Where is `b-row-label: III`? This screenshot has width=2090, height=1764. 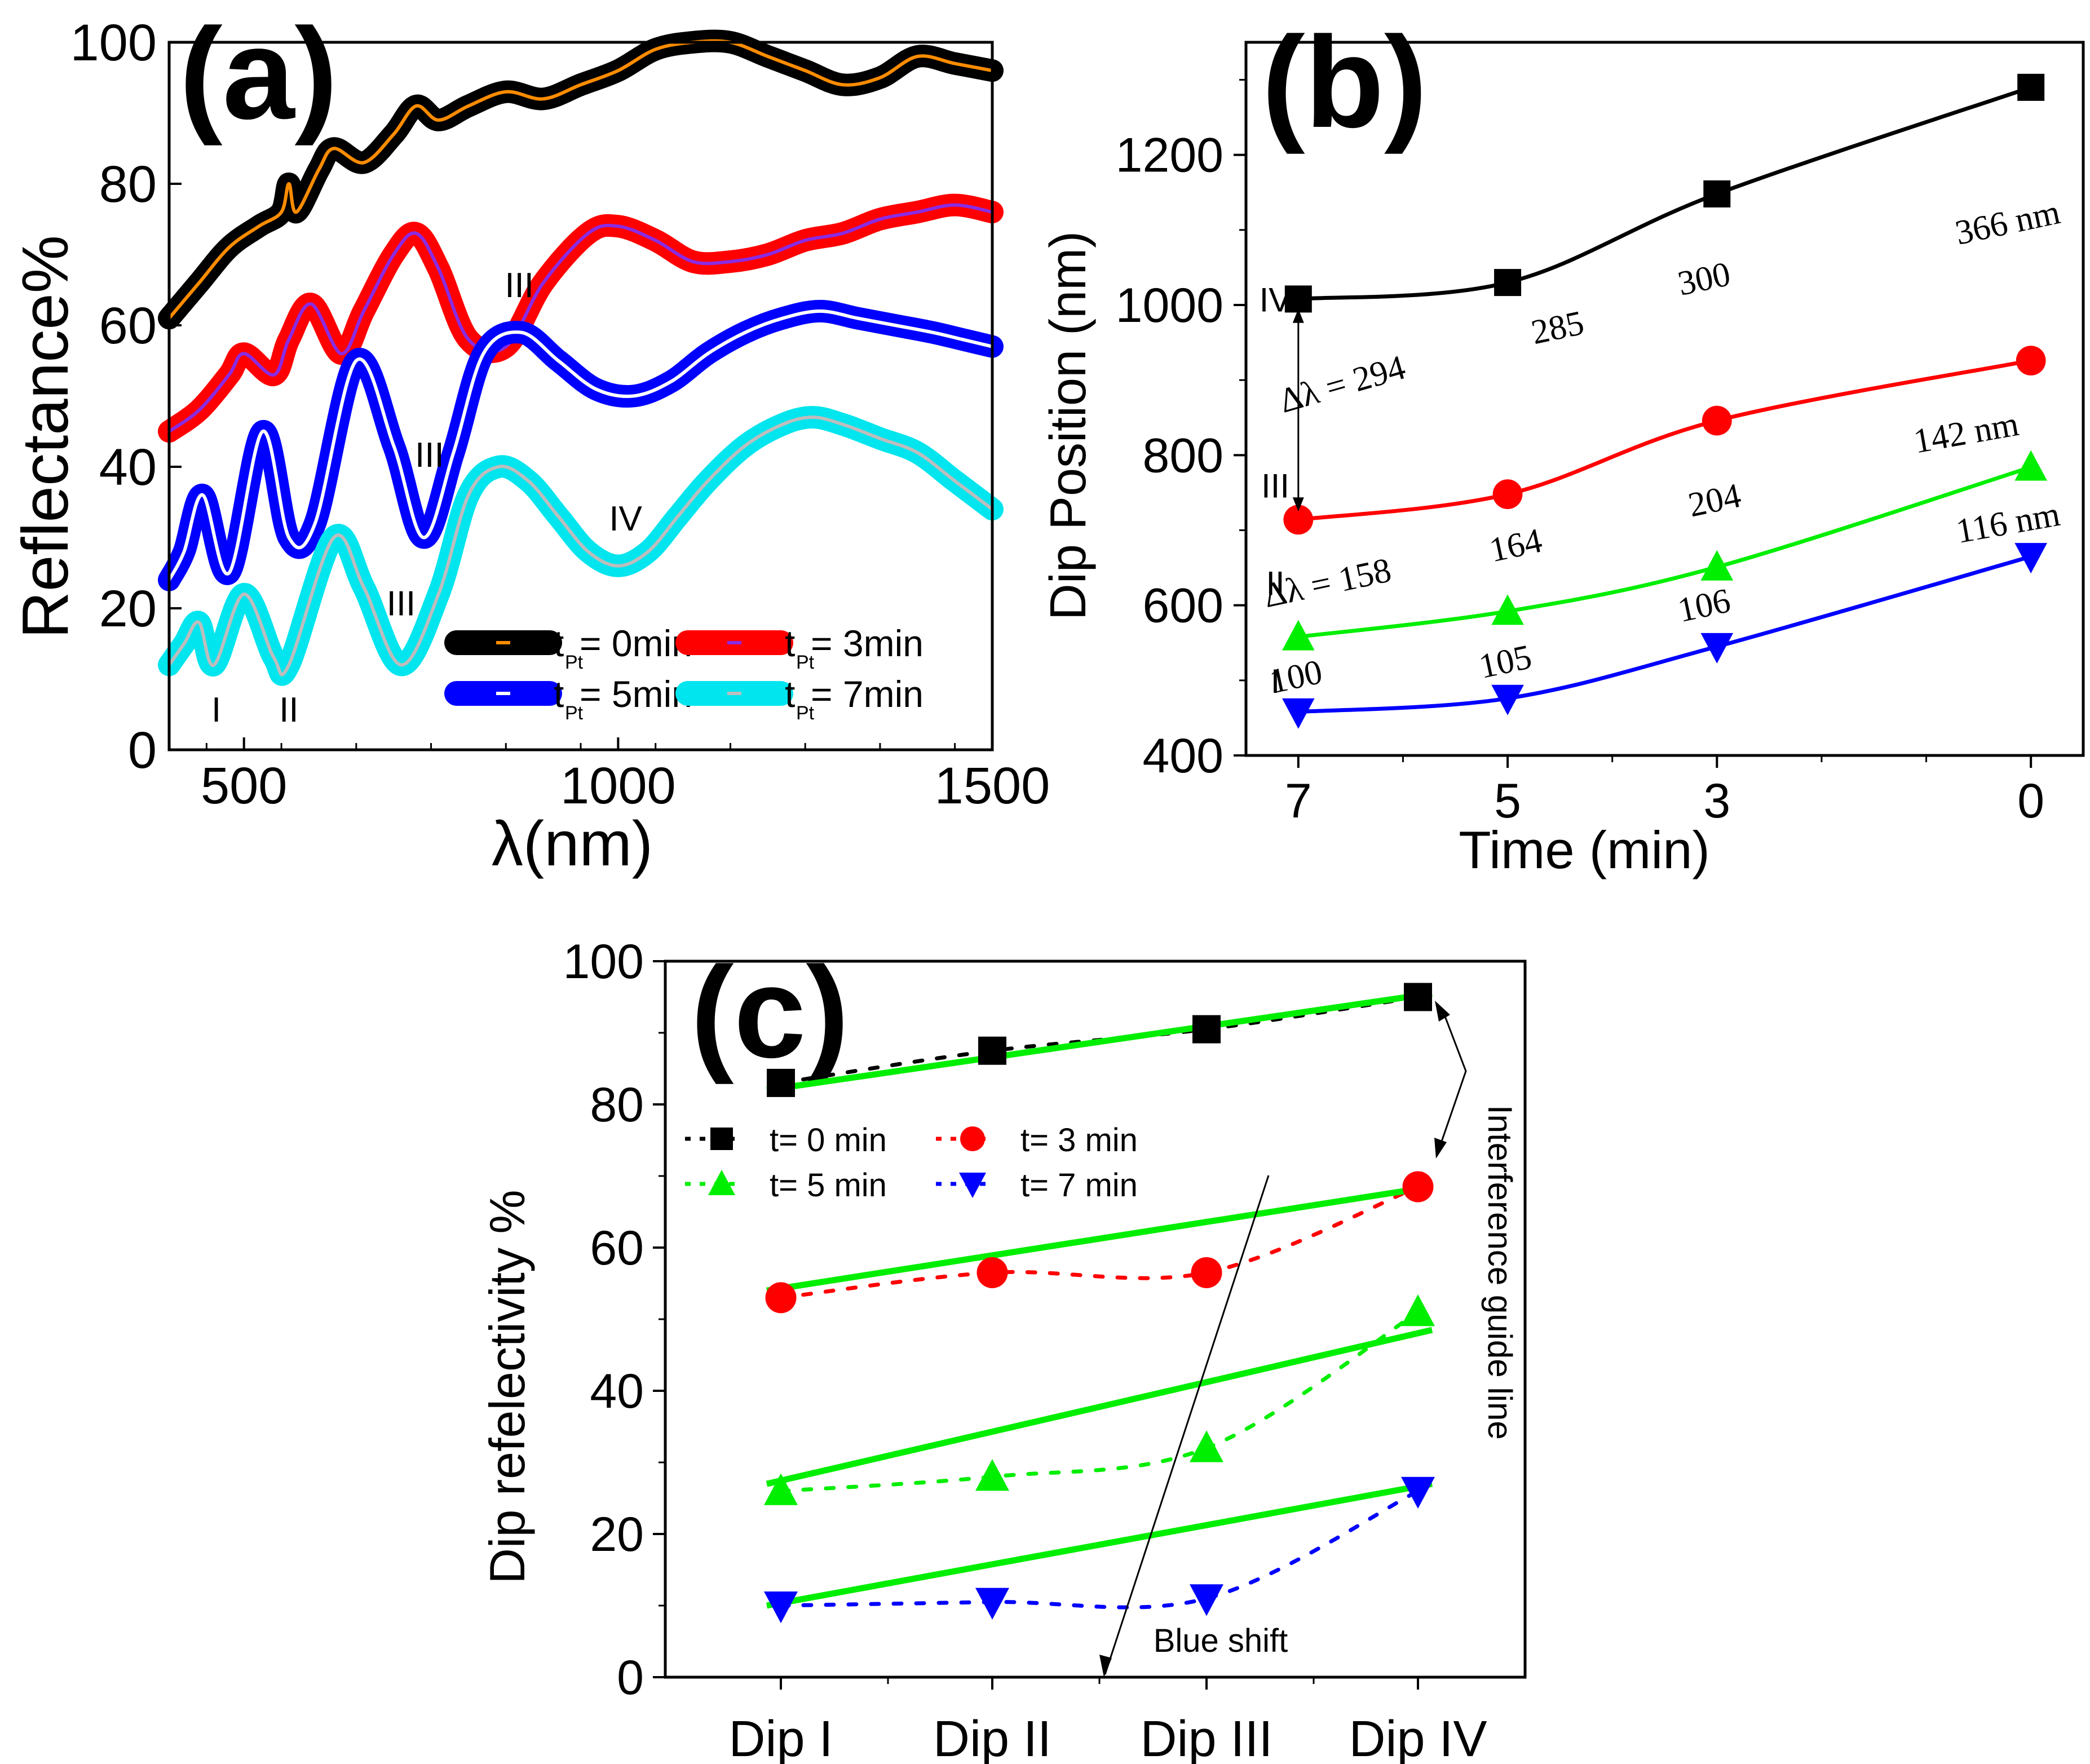
b-row-label: III is located at coordinates (1275, 486).